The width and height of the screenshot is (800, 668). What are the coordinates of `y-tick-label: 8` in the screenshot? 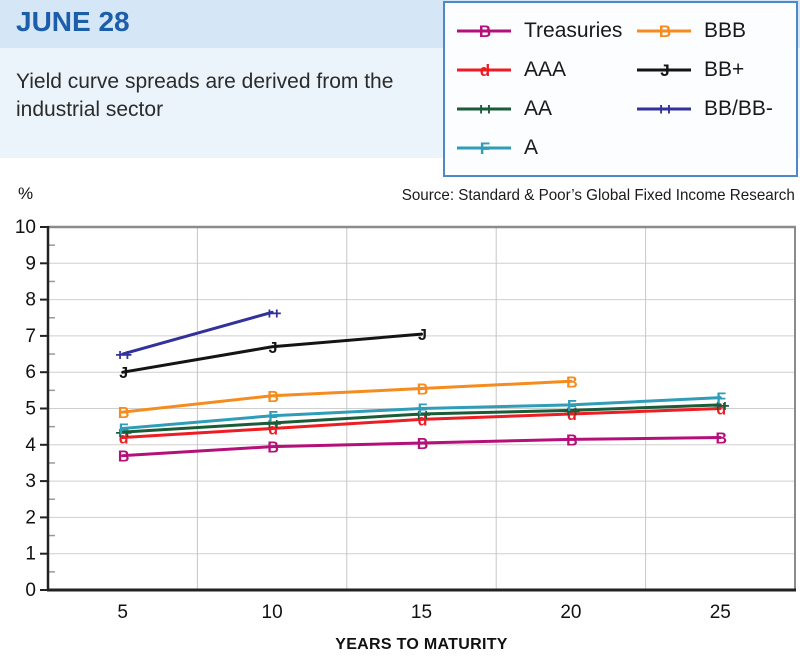 It's located at (30, 300).